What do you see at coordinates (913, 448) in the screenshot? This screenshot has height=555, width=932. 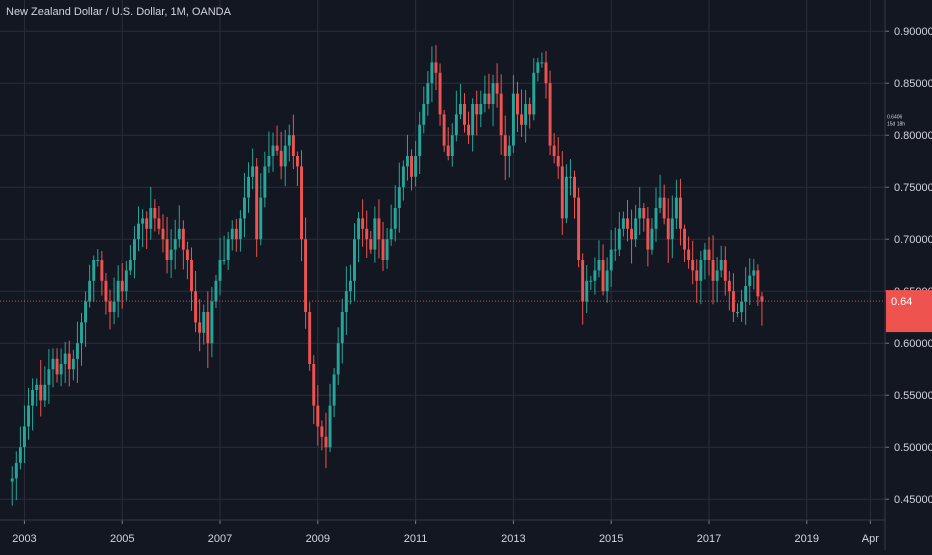 I see `price-tick-label: 0.50000` at bounding box center [913, 448].